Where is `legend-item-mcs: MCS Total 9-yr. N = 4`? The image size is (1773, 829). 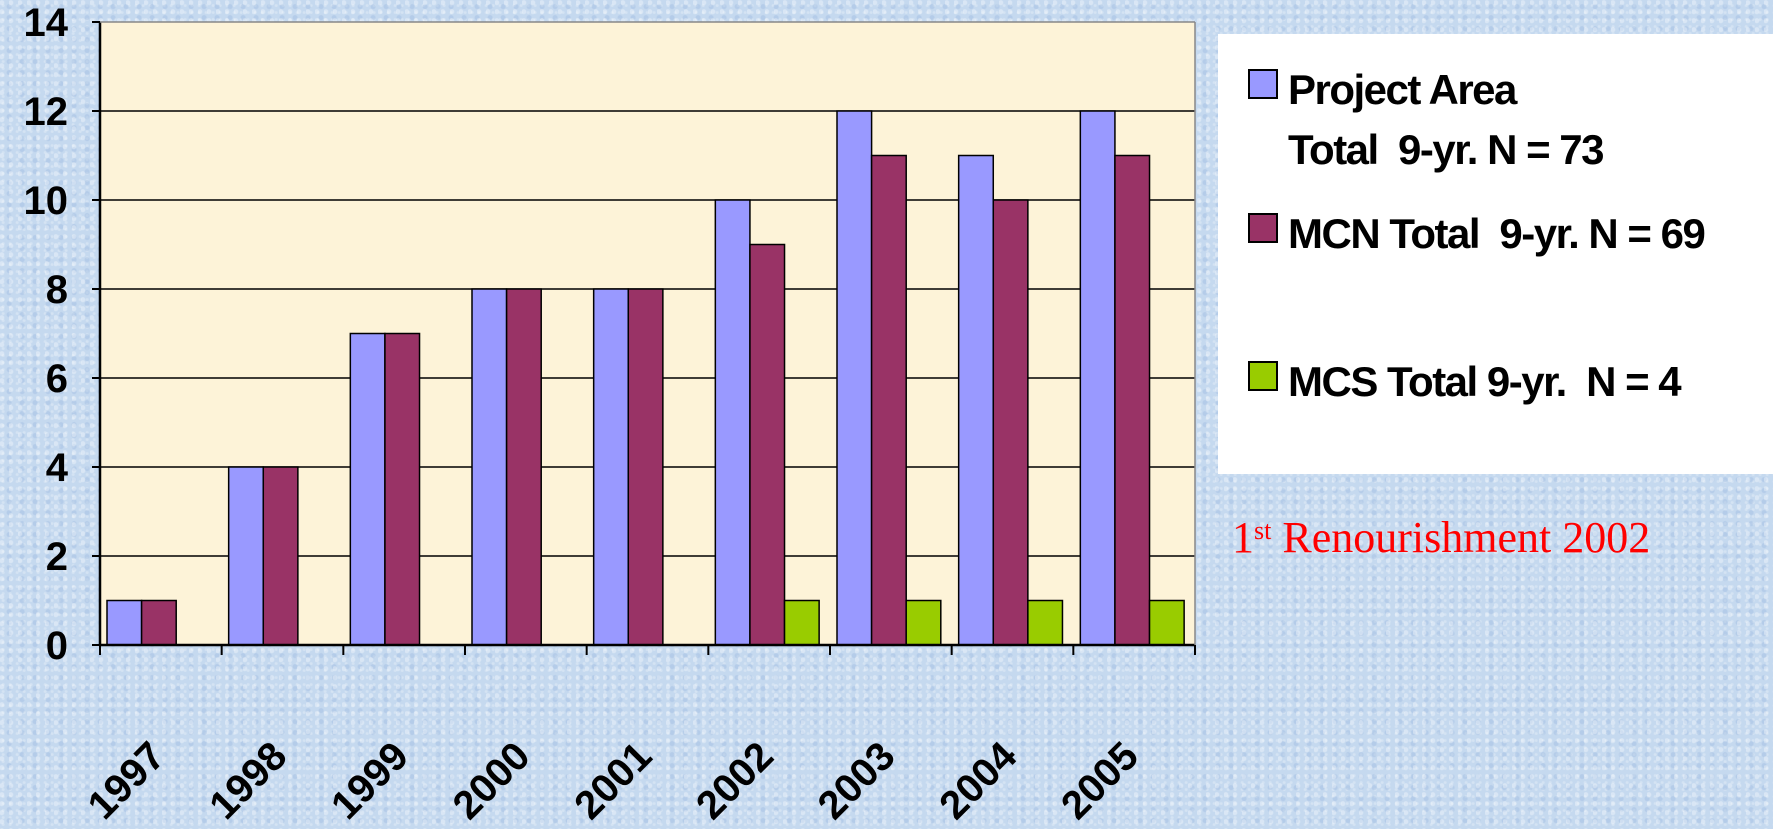 legend-item-mcs: MCS Total 9-yr. N = 4 is located at coordinates (1450, 382).